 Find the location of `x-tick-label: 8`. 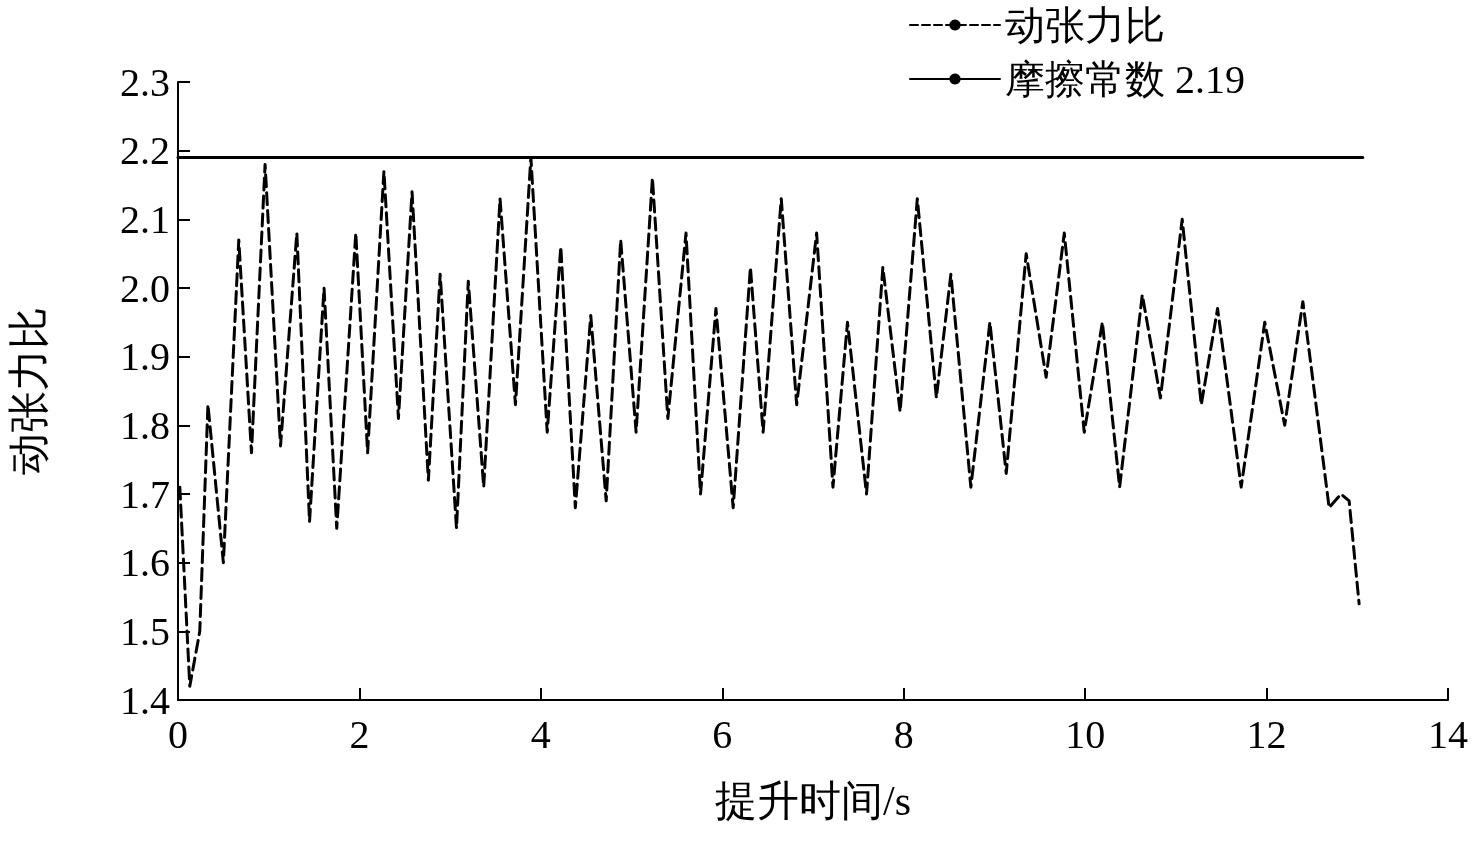

x-tick-label: 8 is located at coordinates (903, 734).